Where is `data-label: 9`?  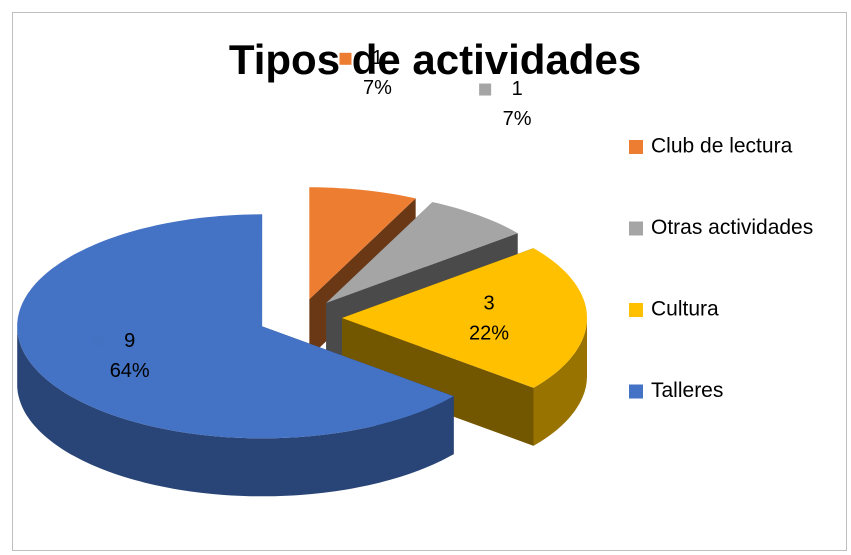
data-label: 9 is located at coordinates (129, 341).